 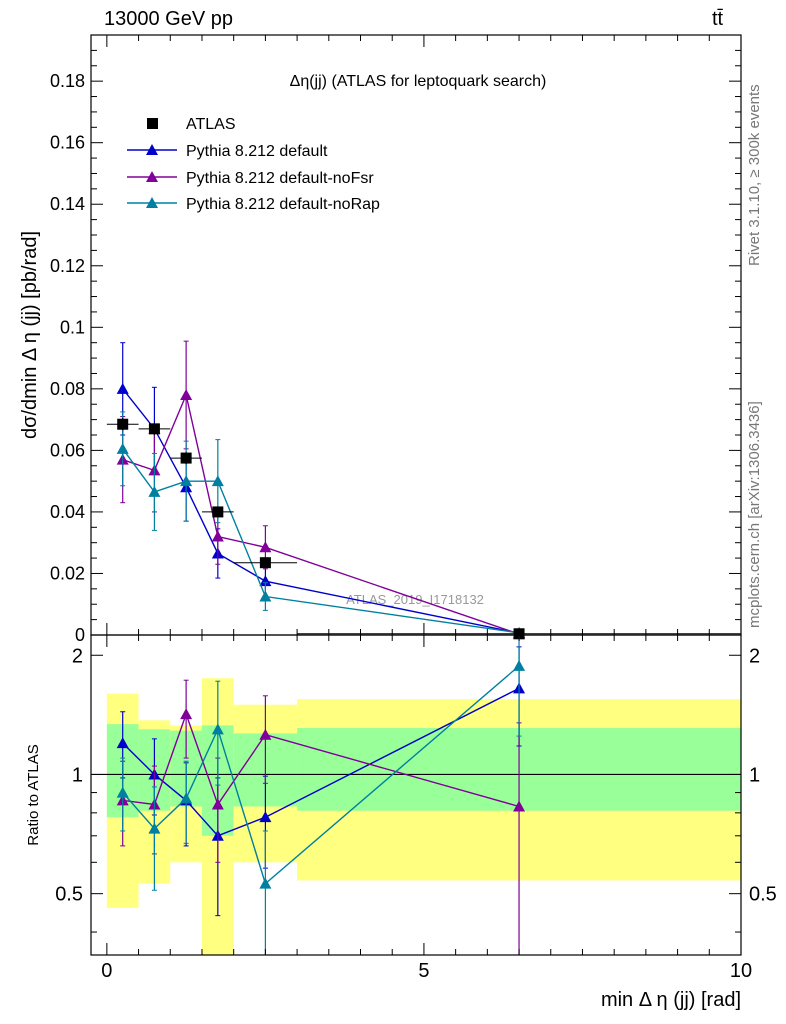 What do you see at coordinates (754, 514) in the screenshot?
I see `mcplots-label: mcplots.cern.ch [arXiv:1306.3436]` at bounding box center [754, 514].